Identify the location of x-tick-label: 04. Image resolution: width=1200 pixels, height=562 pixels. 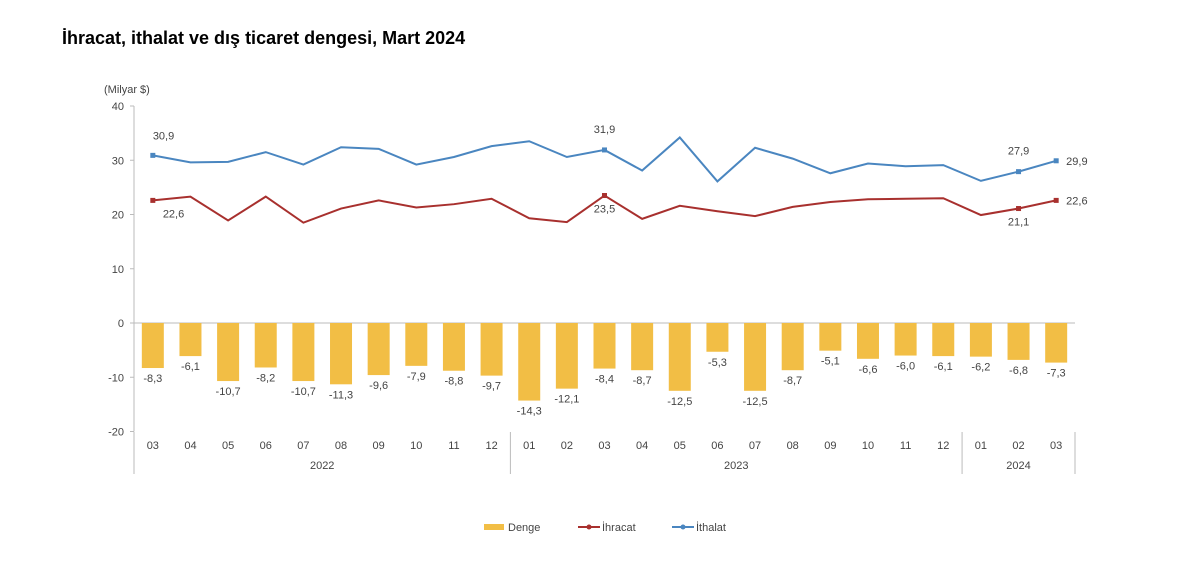
(642, 446).